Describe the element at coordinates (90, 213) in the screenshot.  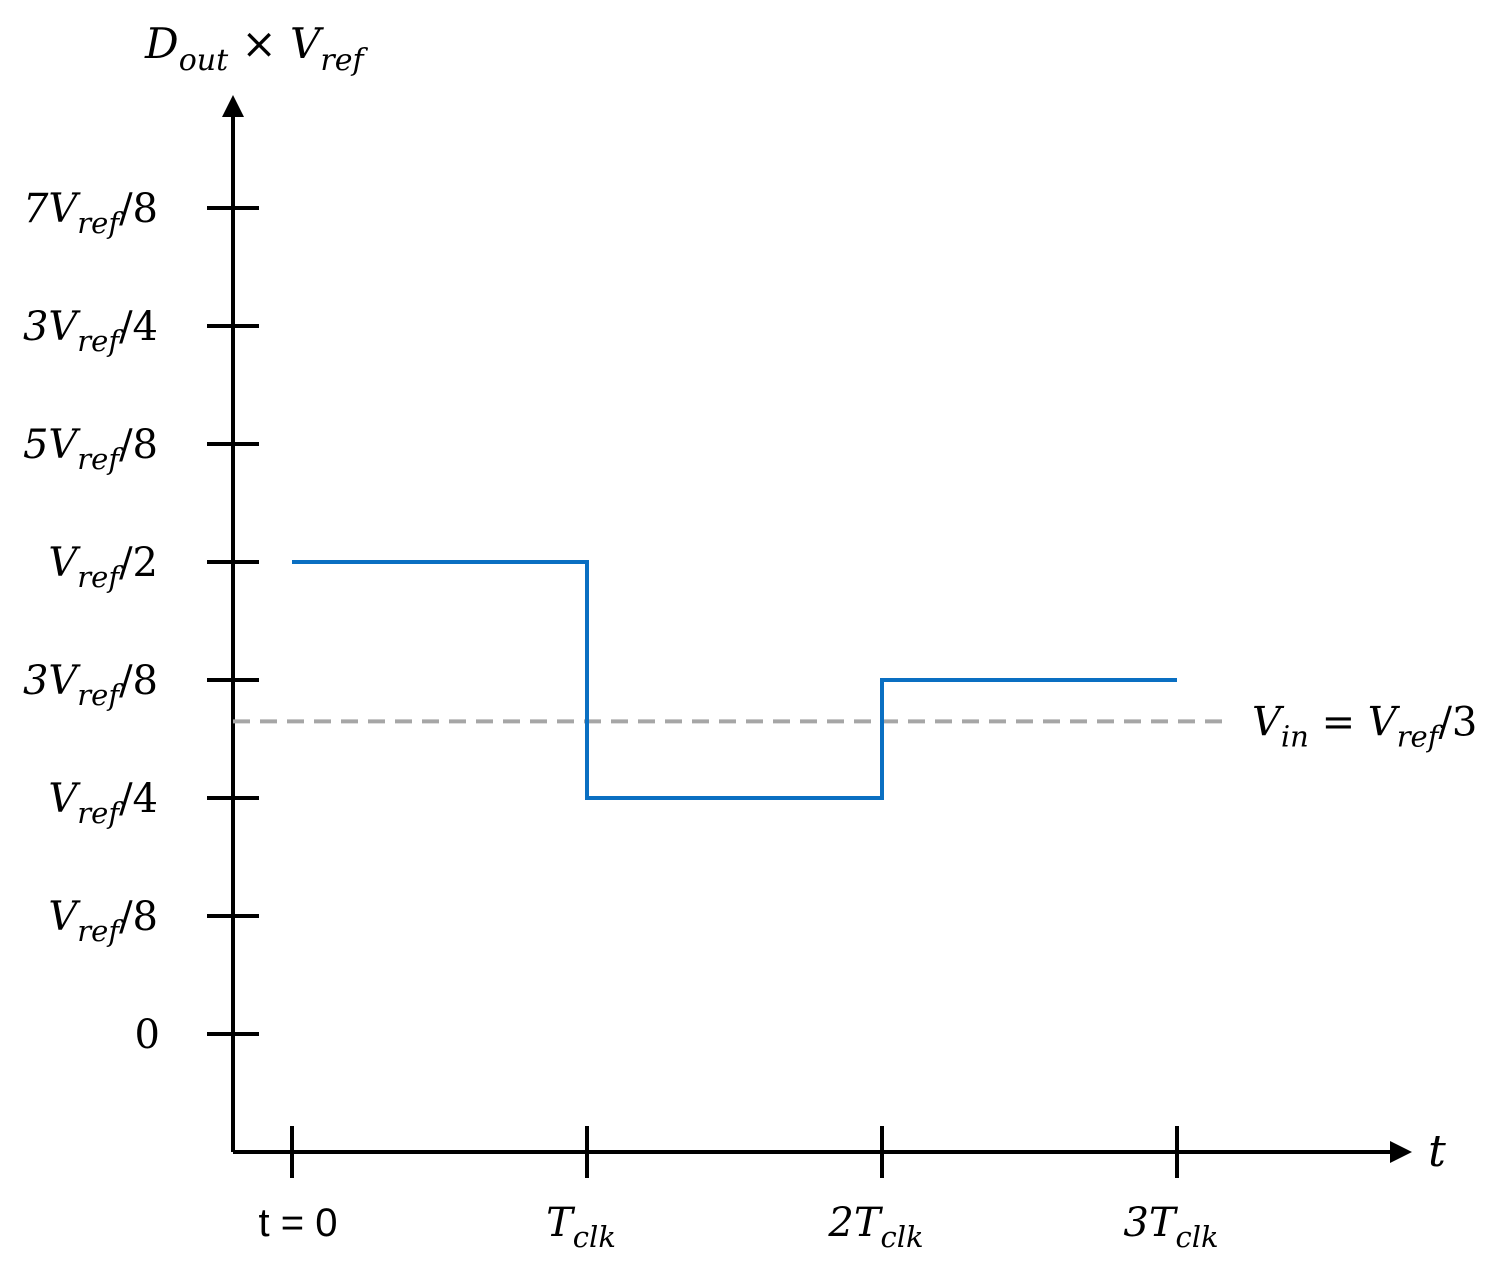
I see `y-tick-label-7: 7Vref/8` at that location.